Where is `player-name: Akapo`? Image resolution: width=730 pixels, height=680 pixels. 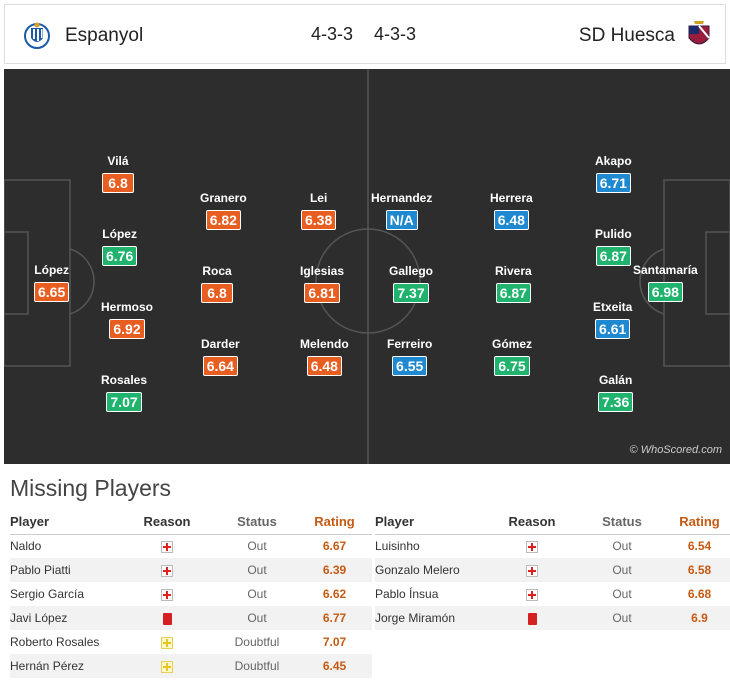 player-name: Akapo is located at coordinates (613, 161).